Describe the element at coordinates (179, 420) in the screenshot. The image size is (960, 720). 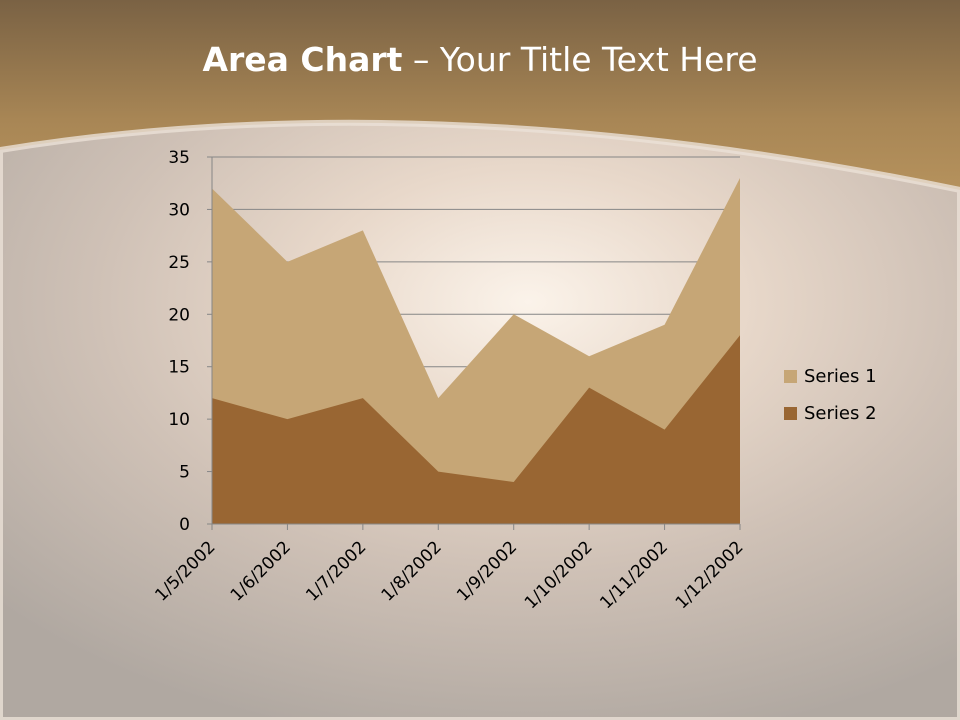
I see `y-tick-label: 10` at that location.